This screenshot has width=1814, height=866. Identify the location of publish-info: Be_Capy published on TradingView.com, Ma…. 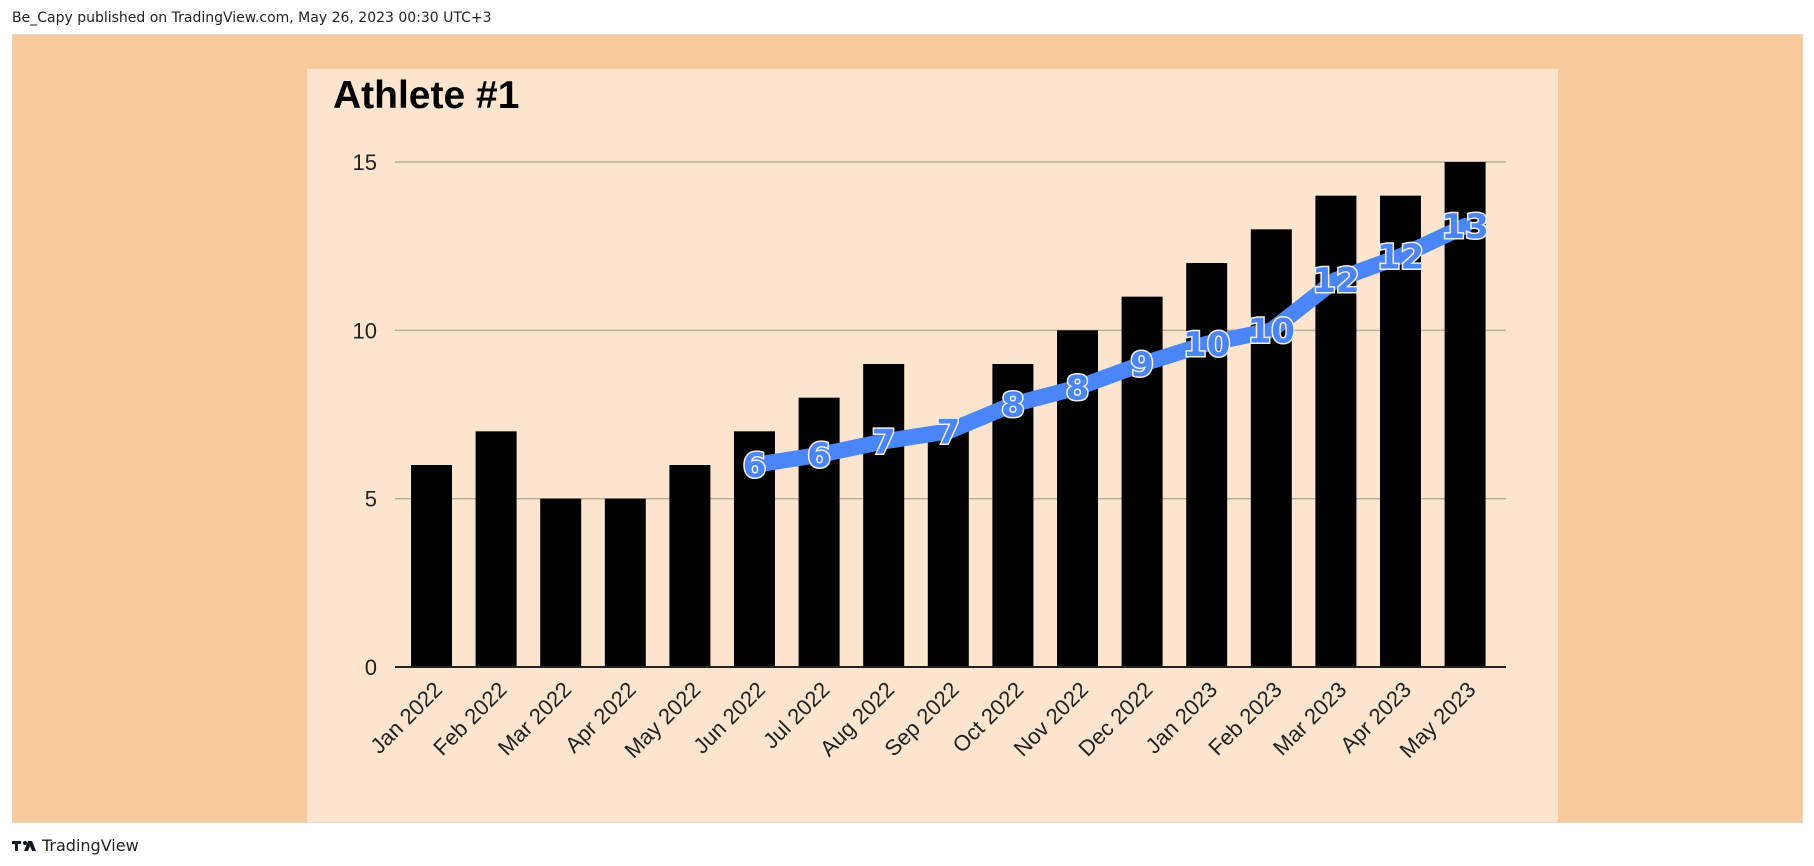
(252, 18).